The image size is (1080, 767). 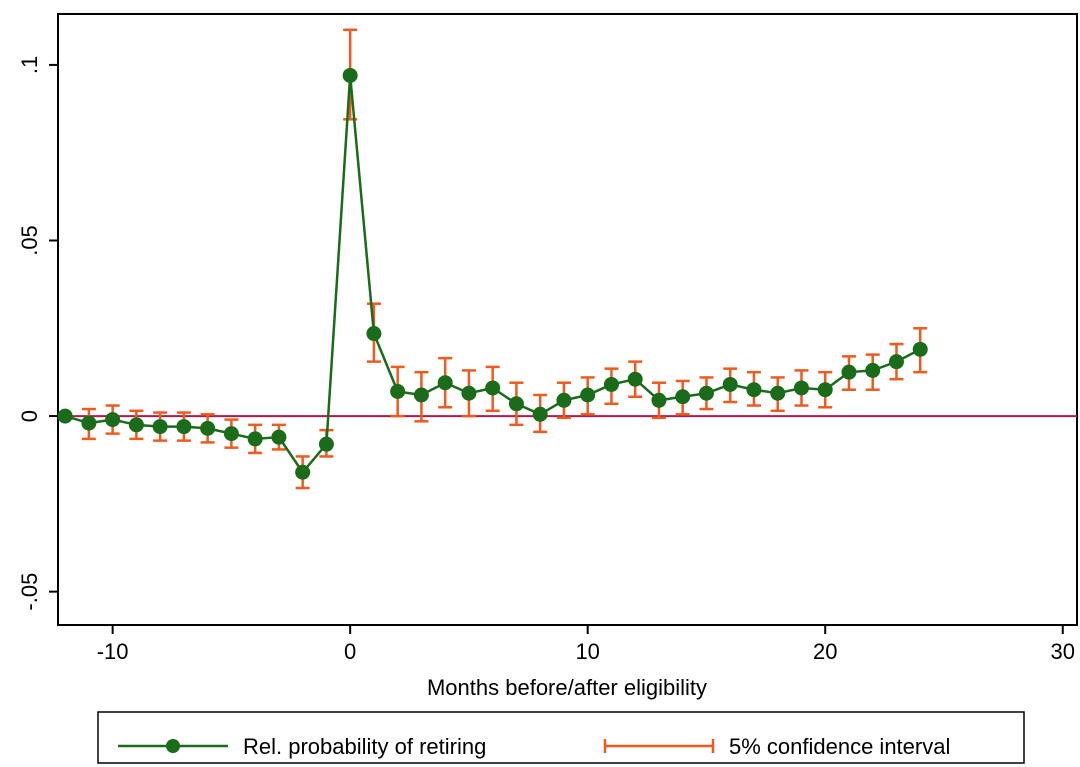 What do you see at coordinates (29, 592) in the screenshot?
I see `y-tick-label: -.05` at bounding box center [29, 592].